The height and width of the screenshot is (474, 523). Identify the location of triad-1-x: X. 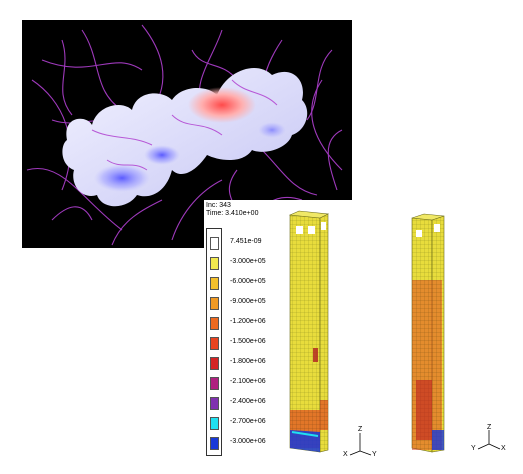
(345, 454).